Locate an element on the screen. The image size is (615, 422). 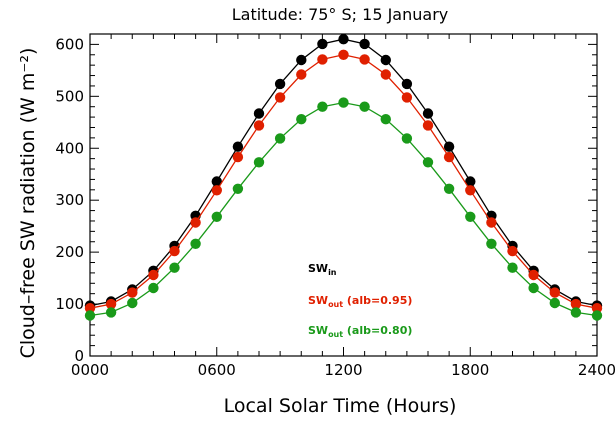
x-tick-label: 2400 is located at coordinates (596, 370).